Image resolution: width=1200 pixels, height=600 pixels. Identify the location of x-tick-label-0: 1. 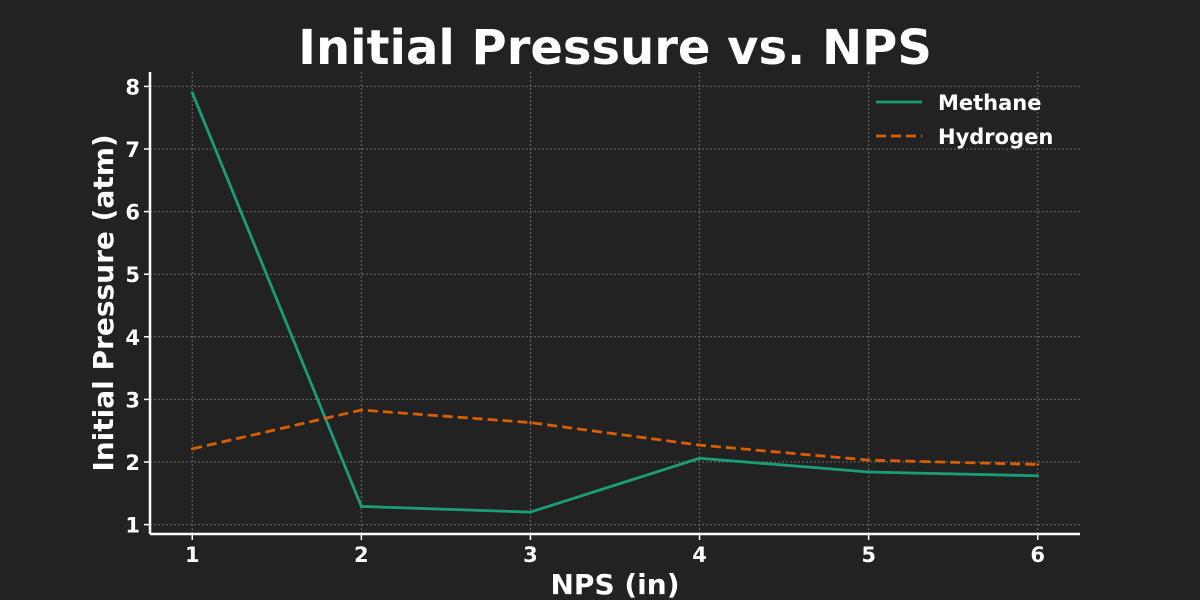
(192, 555).